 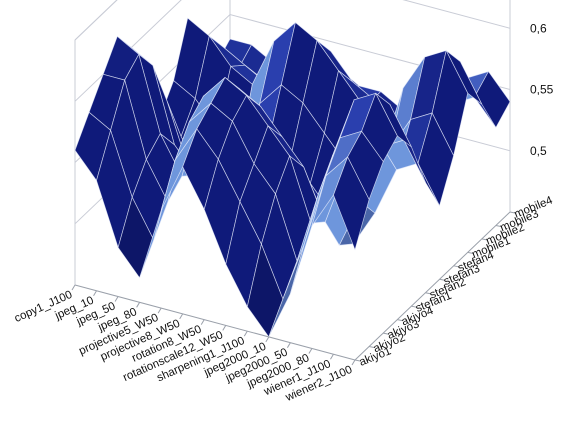 I want to click on surface-cell, so click(x=351, y=203).